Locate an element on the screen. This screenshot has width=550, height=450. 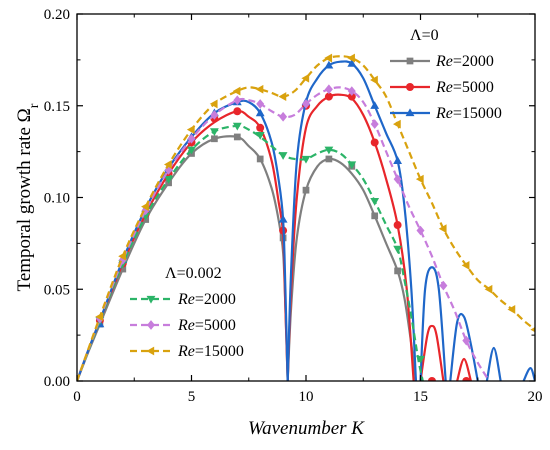
x-tick-label-1: 5 is located at coordinates (192, 397).